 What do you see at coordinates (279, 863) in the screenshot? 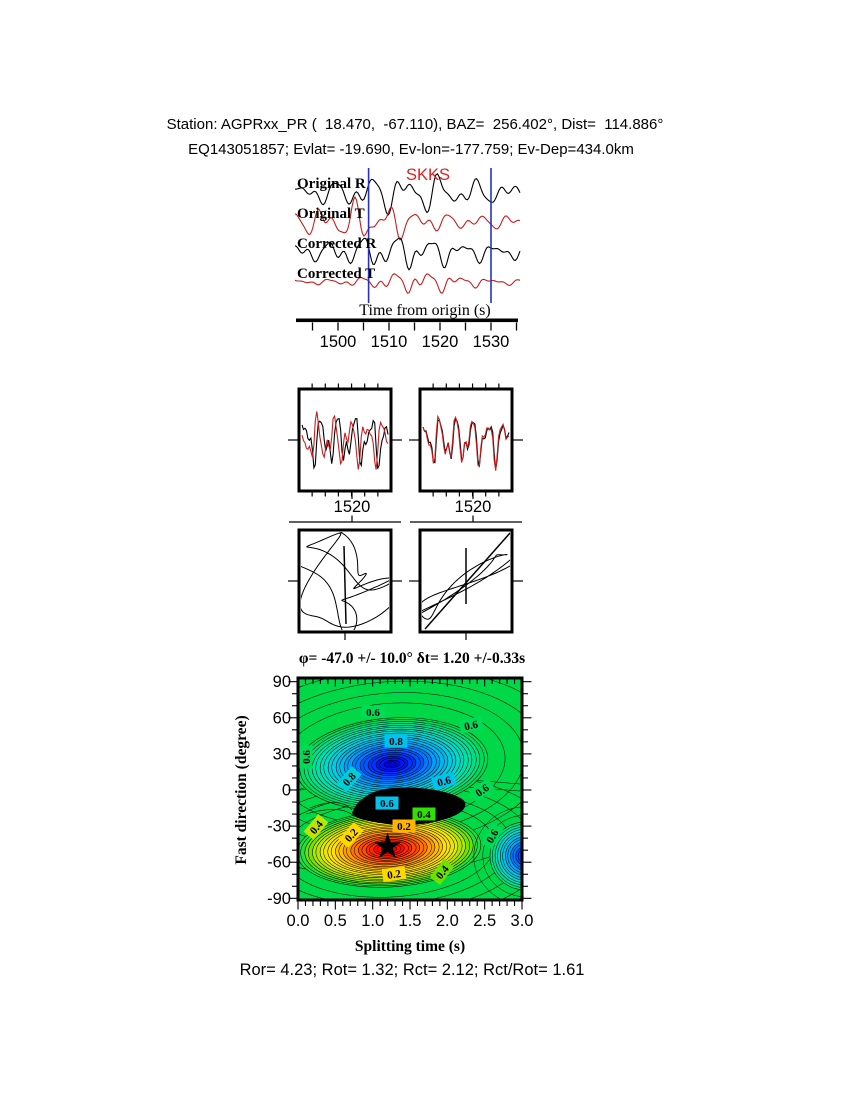
I see `svg-text: -60` at bounding box center [279, 863].